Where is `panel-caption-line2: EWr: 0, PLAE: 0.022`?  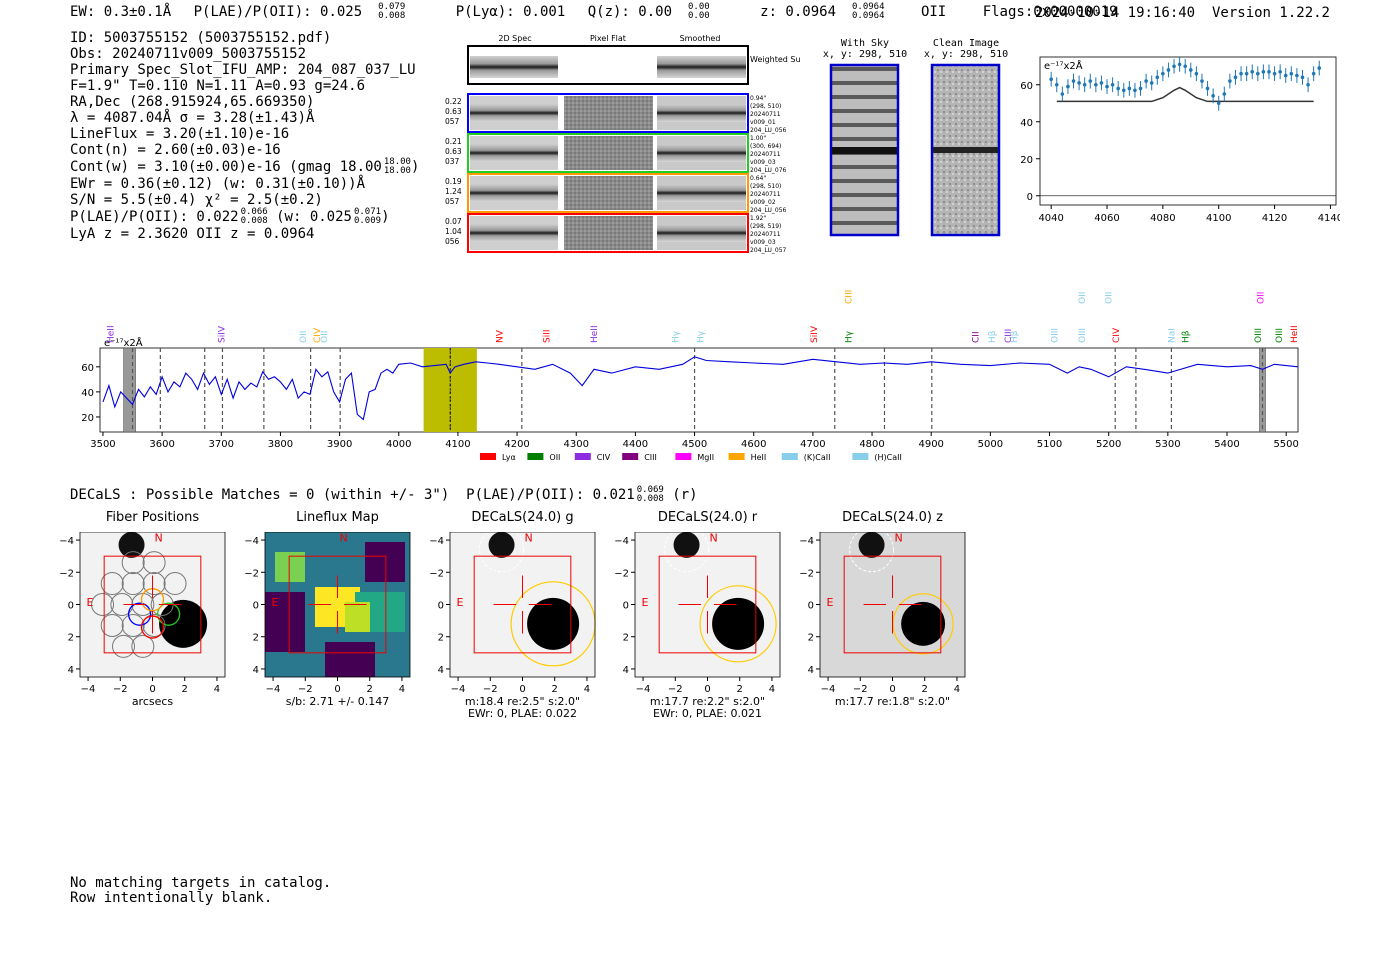 panel-caption-line2: EWr: 0, PLAE: 0.022 is located at coordinates (522, 713).